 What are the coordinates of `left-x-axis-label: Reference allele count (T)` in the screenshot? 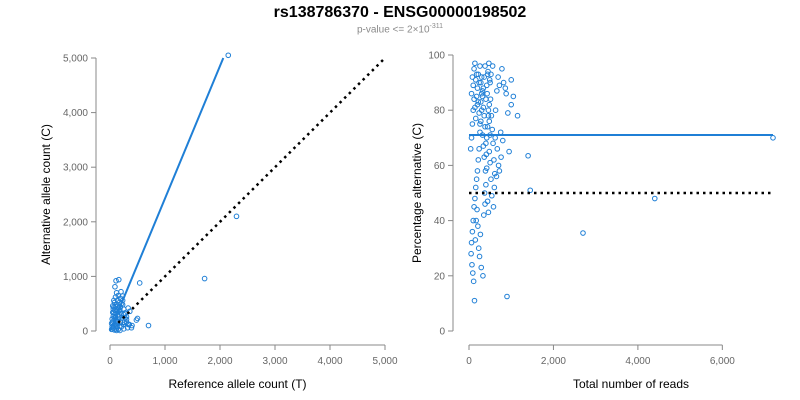 It's located at (237, 384).